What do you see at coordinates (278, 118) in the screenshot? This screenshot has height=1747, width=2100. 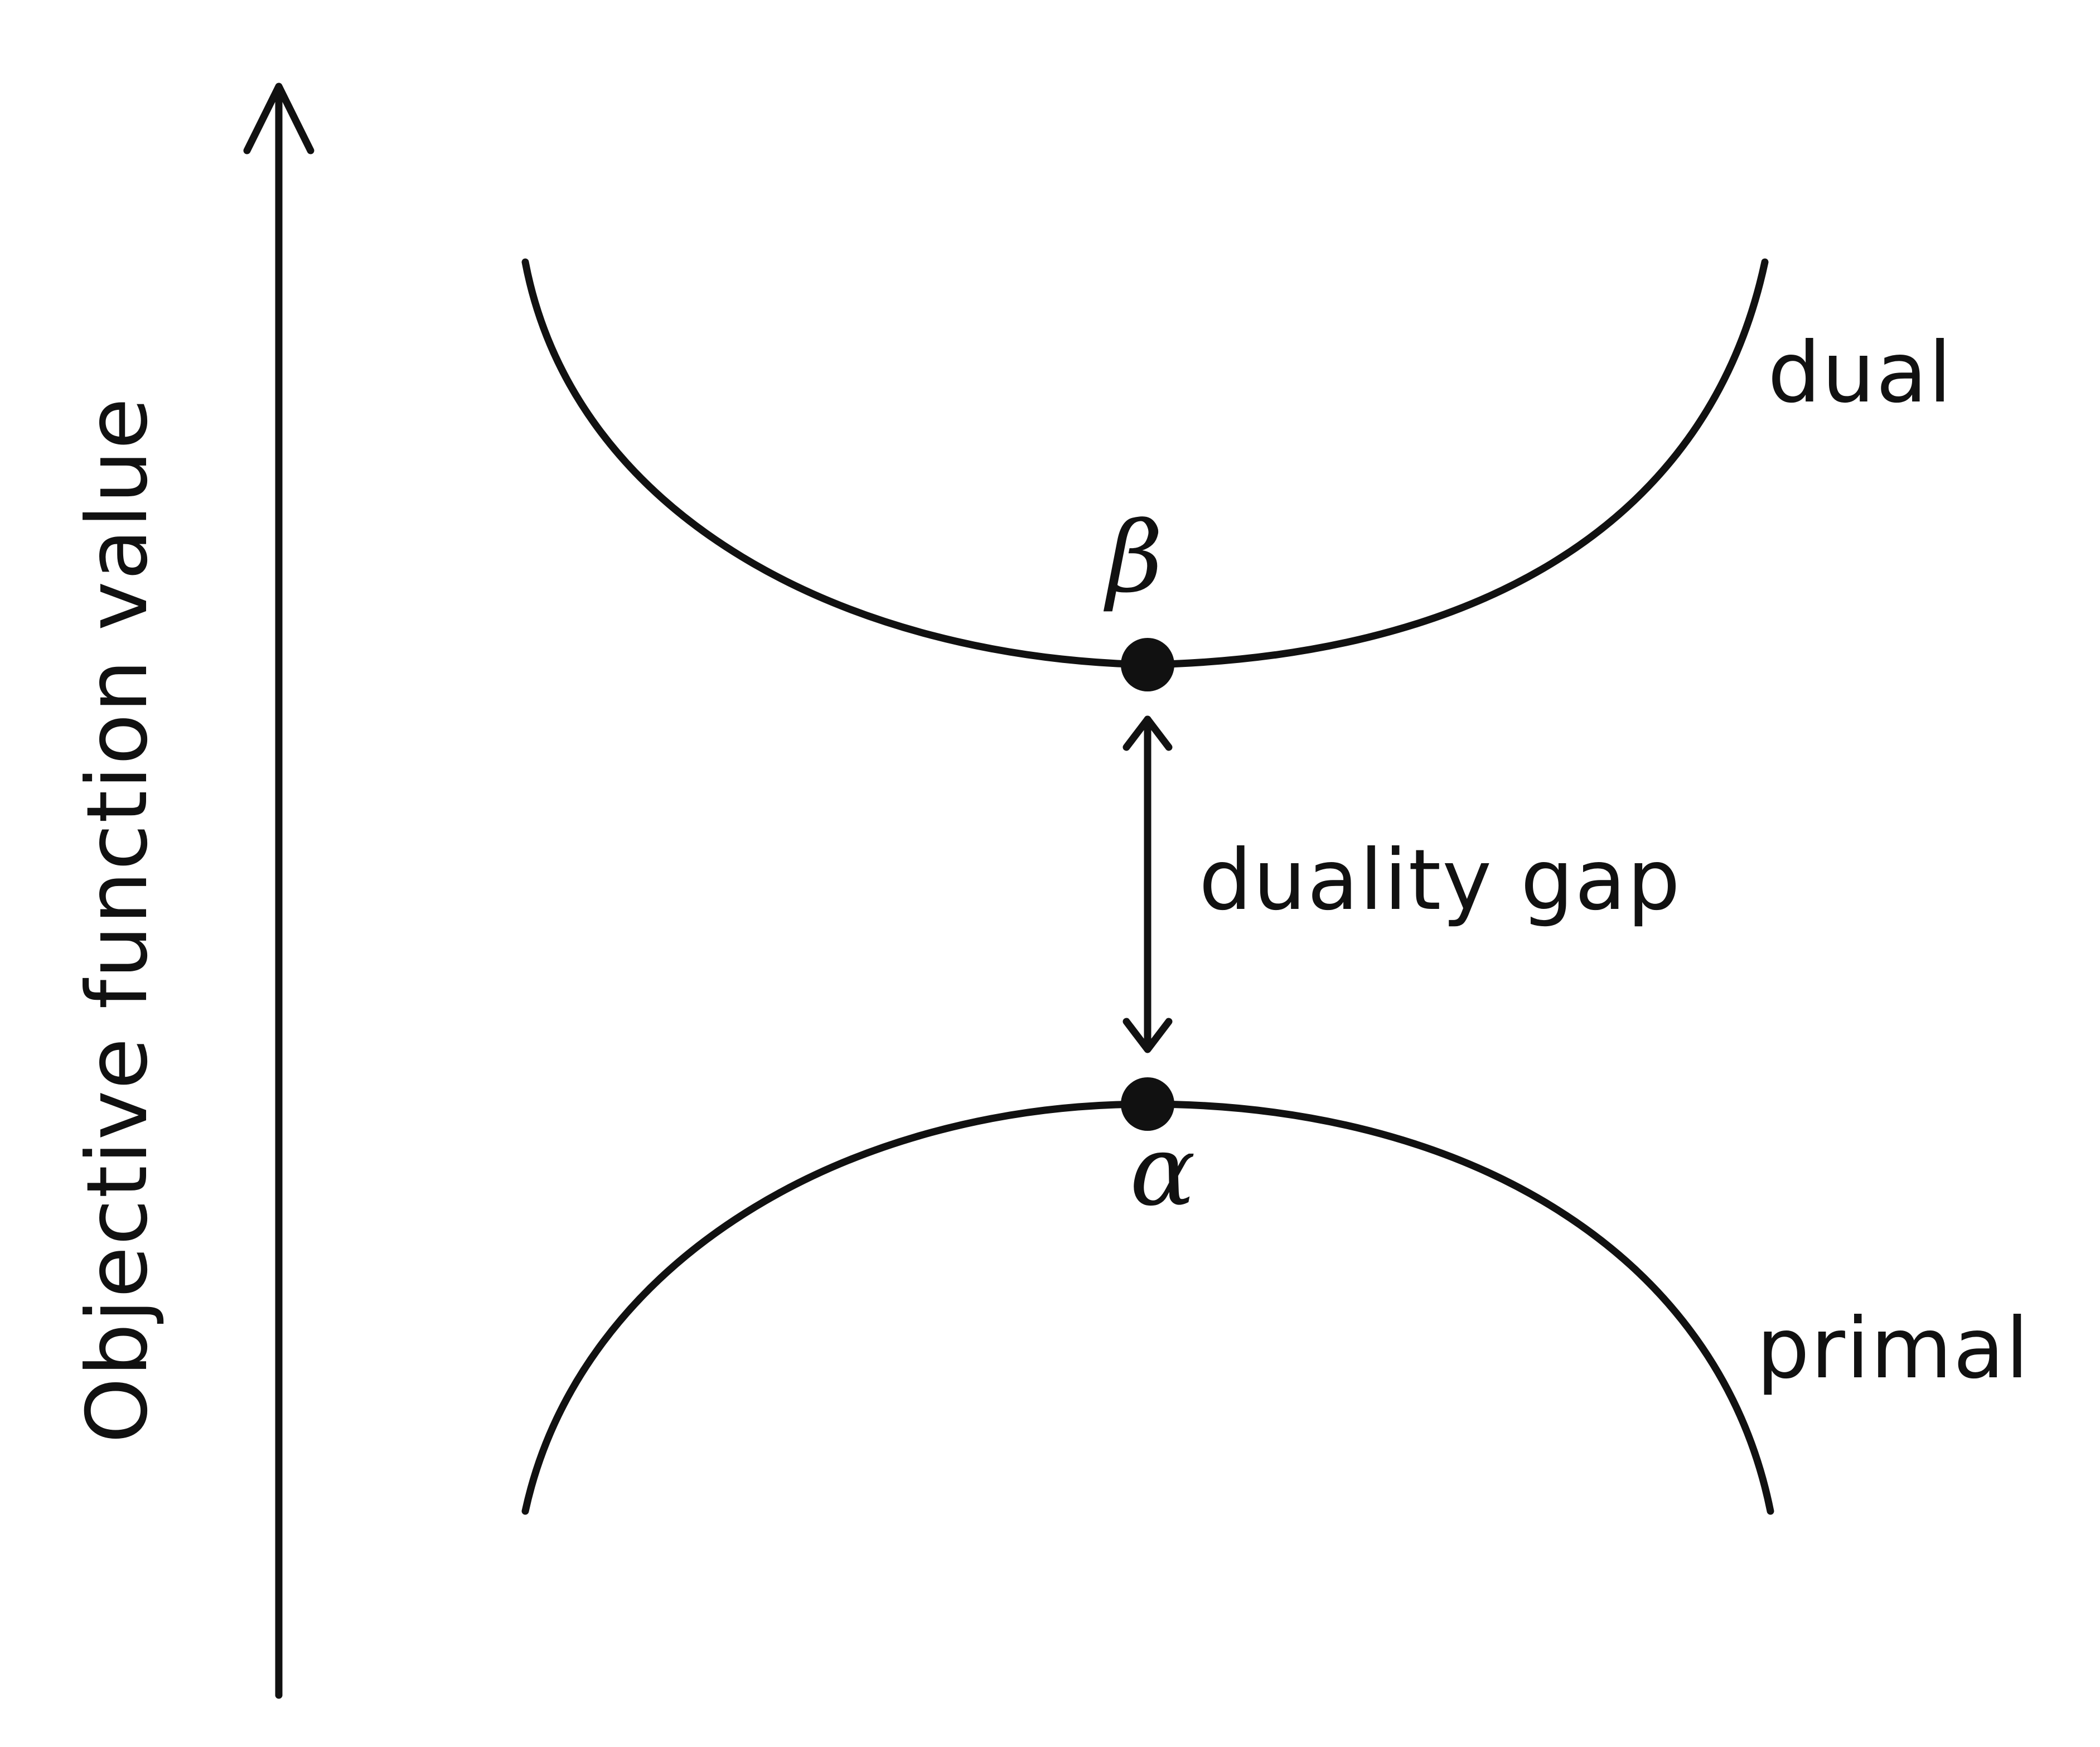 I see `axis-arrowhead-icon` at bounding box center [278, 118].